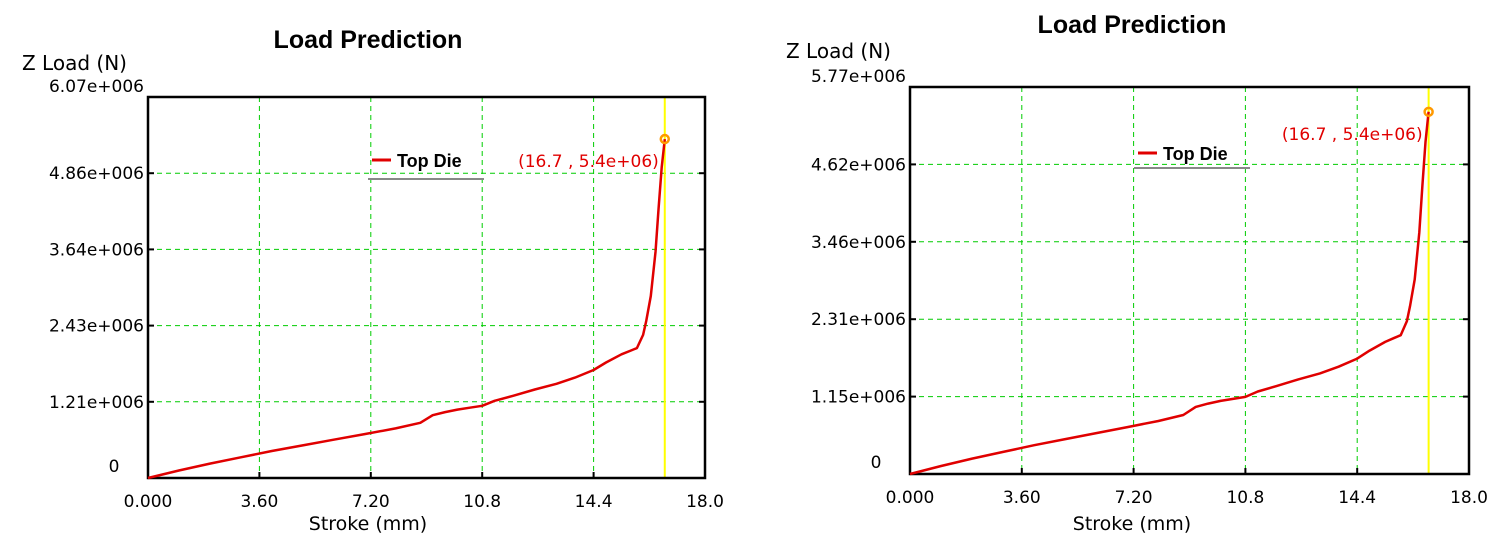  I want to click on y-tick-label: 3.46e+006, so click(858, 243).